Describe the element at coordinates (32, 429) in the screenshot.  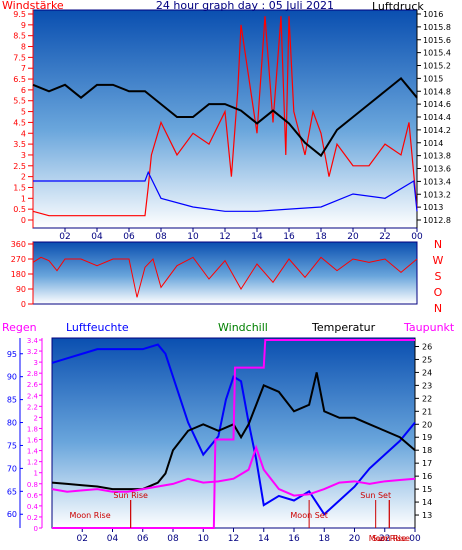
I see `rain-tick-label: 1.8` at that location.